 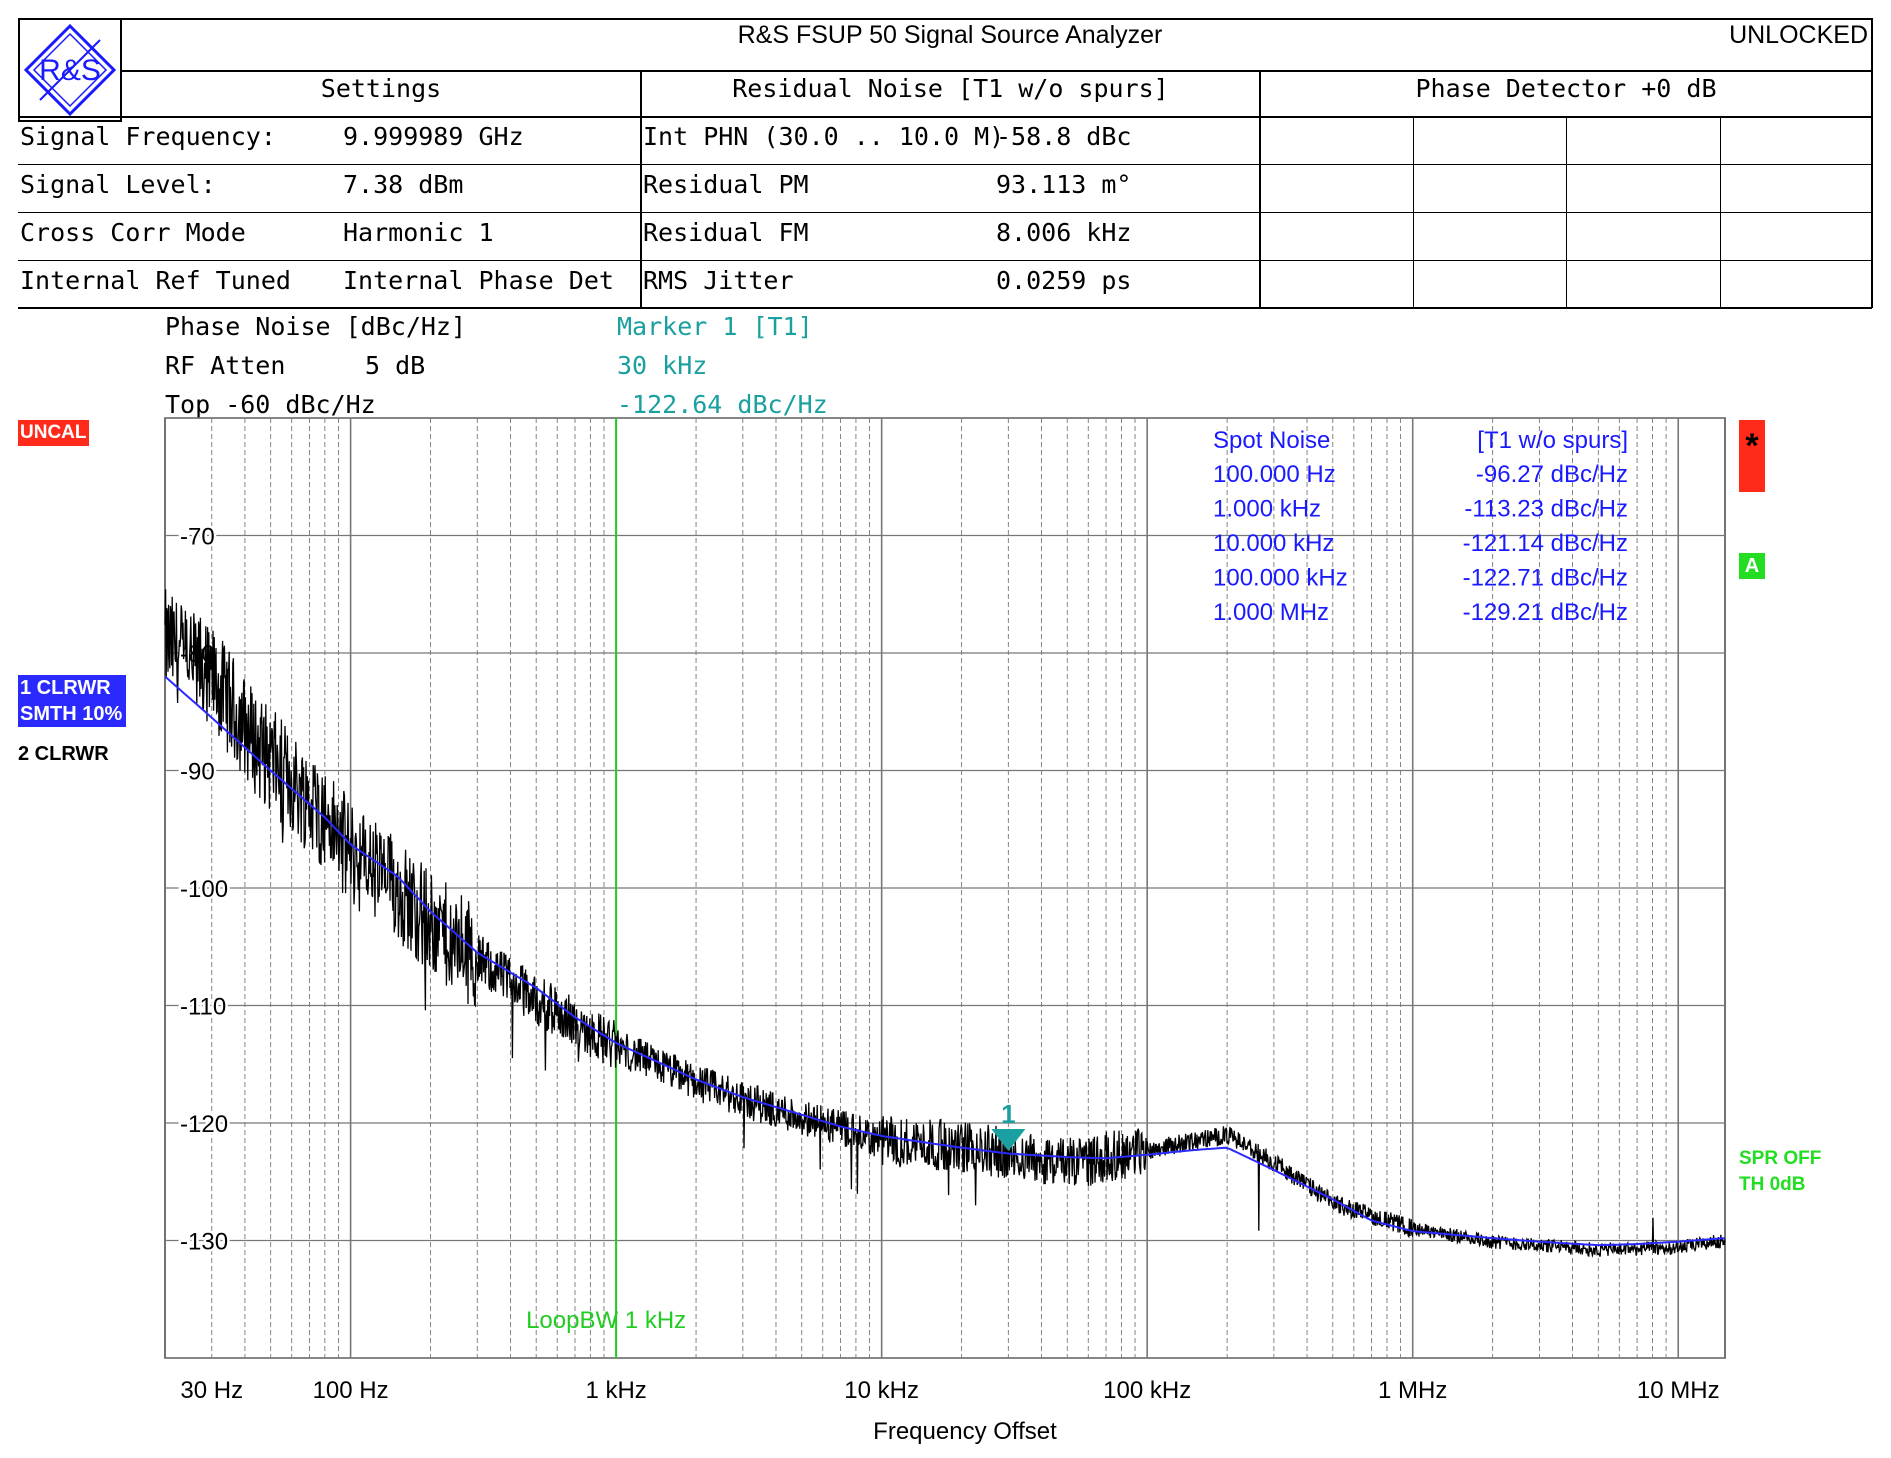 I want to click on threshold-status: TH 0dB, so click(x=1772, y=1184).